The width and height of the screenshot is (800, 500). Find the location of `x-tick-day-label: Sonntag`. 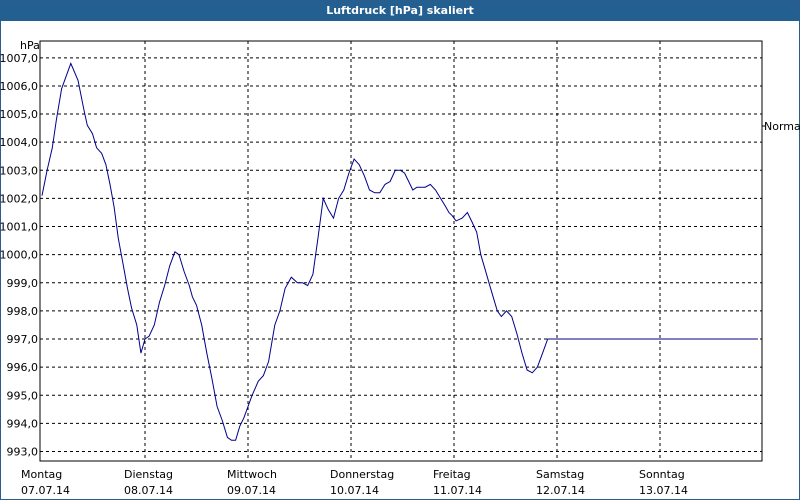

x-tick-day-label: Sonntag is located at coordinates (662, 474).